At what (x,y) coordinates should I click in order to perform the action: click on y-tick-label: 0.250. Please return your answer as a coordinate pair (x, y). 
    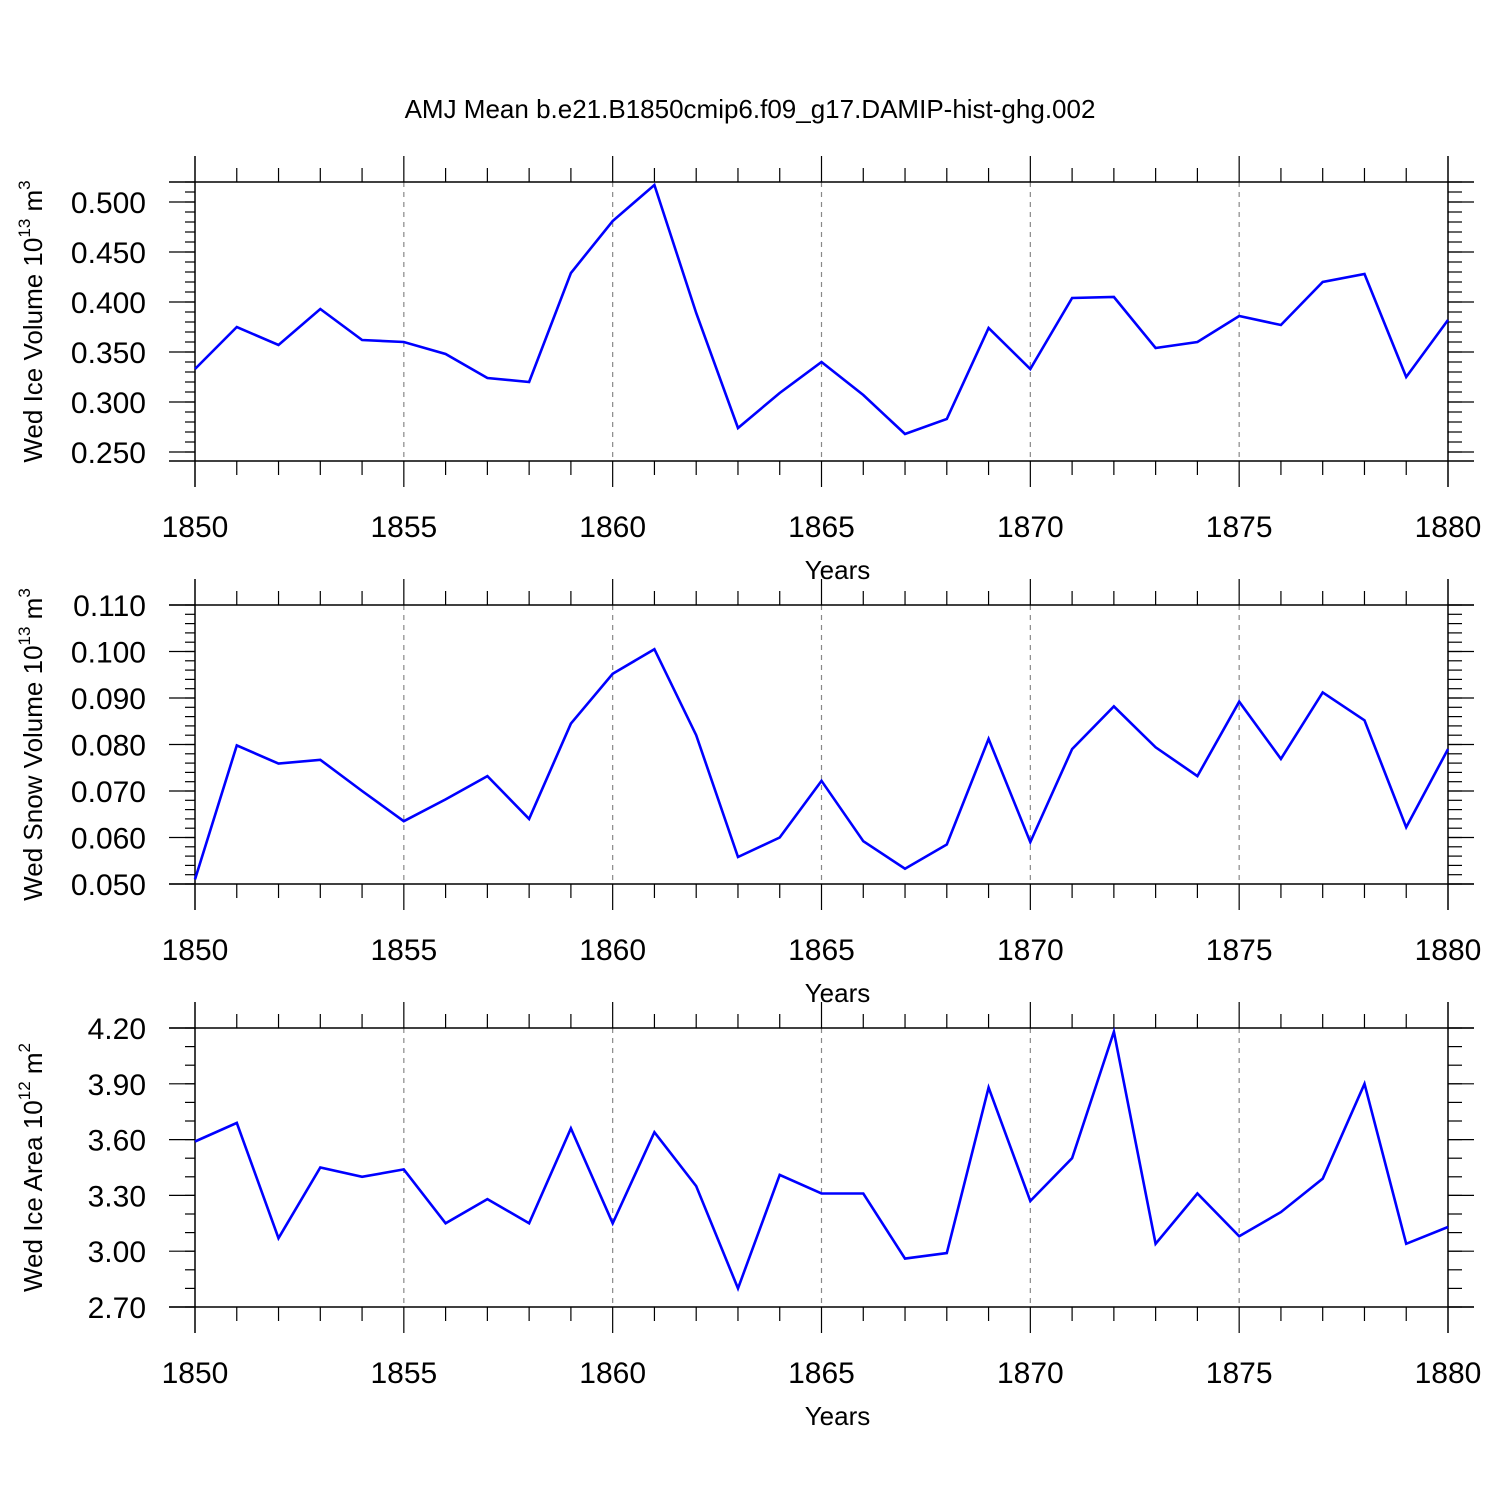
    Looking at the image, I should click on (108, 453).